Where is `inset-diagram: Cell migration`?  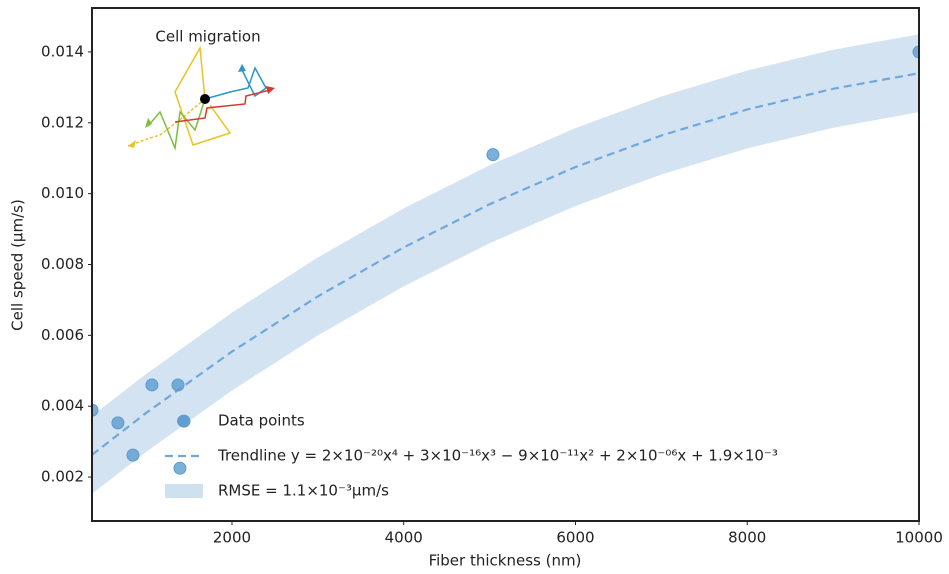
inset-diagram: Cell migration is located at coordinates (201, 89).